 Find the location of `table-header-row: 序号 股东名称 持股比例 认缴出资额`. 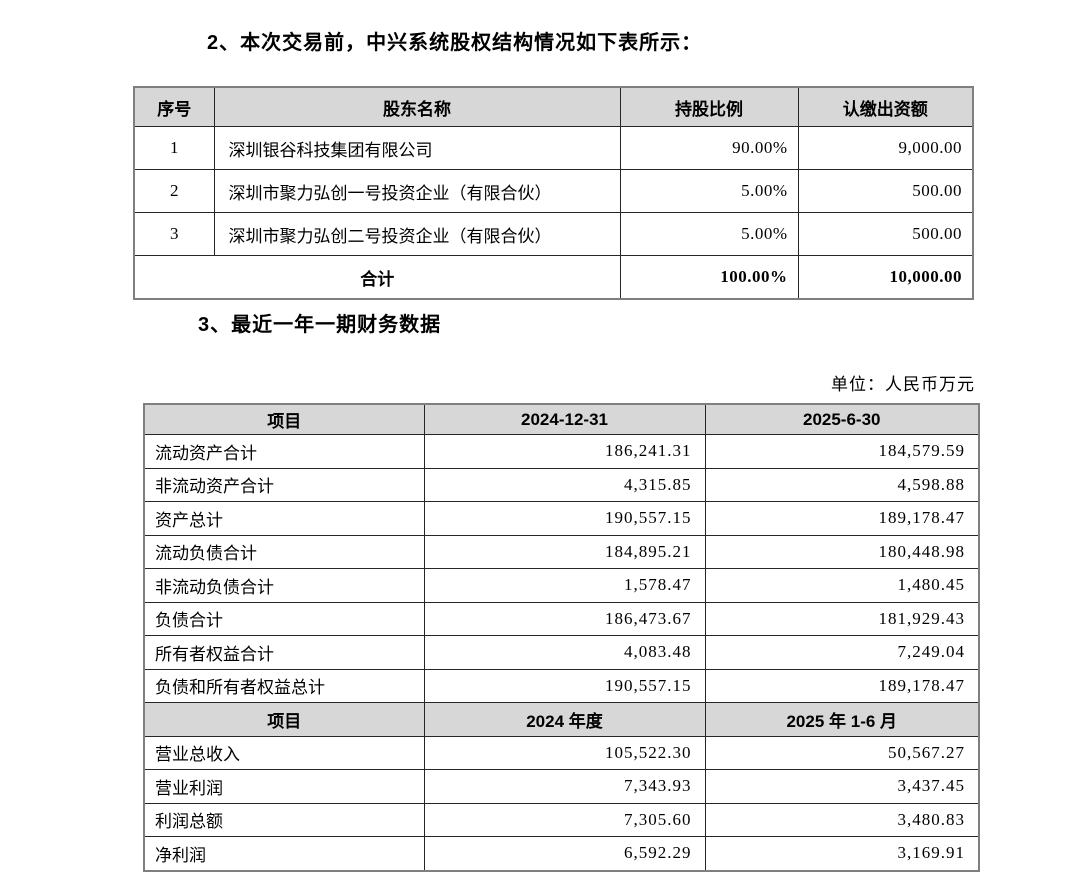

table-header-row: 序号 股东名称 持股比例 认缴出资额 is located at coordinates (553, 106).